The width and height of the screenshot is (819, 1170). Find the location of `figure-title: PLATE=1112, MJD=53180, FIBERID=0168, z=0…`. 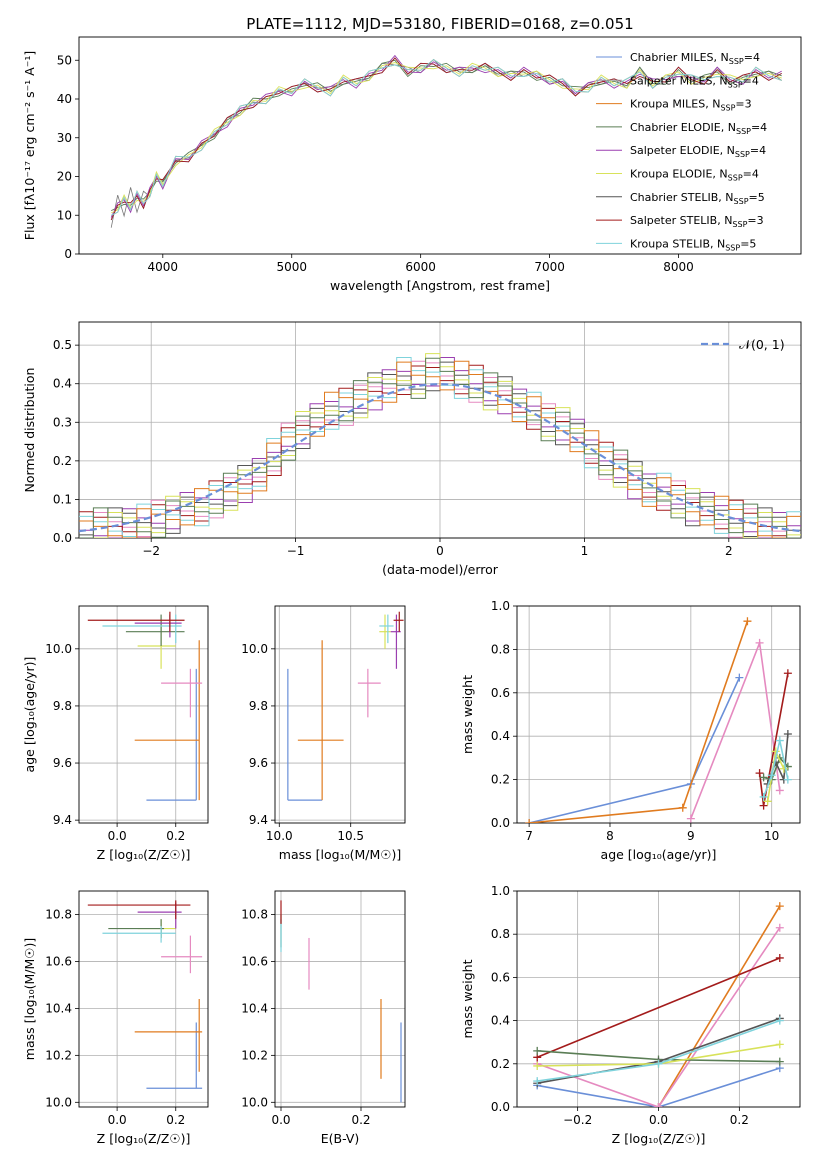

figure-title: PLATE=1112, MJD=53180, FIBERID=0168, z=0… is located at coordinates (439, 24).